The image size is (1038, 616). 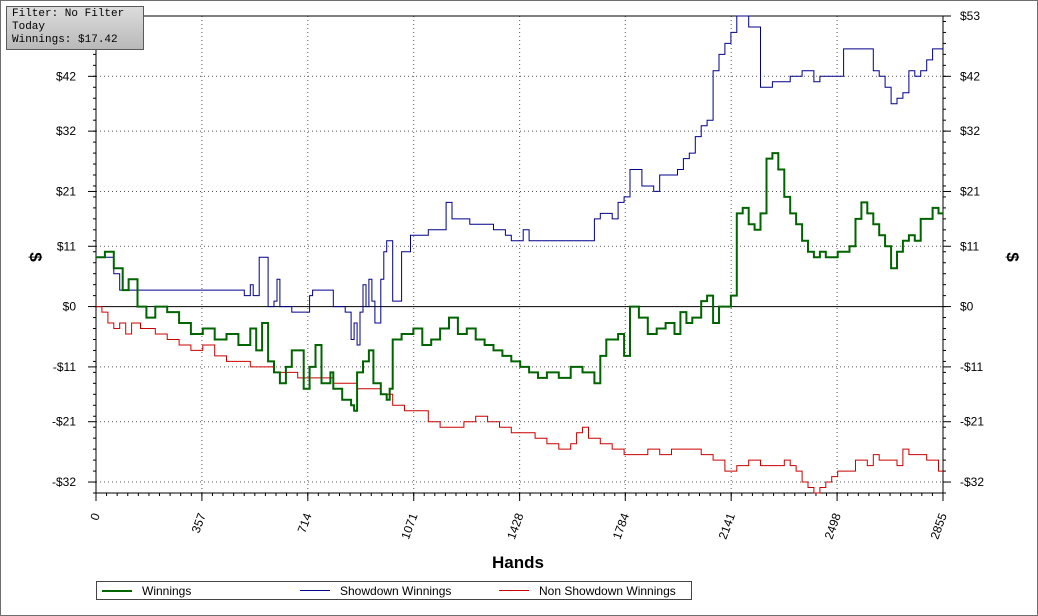 What do you see at coordinates (75, 28) in the screenshot?
I see `filter-info-box: Filter: No Filter Today Winnings: $17.42` at bounding box center [75, 28].